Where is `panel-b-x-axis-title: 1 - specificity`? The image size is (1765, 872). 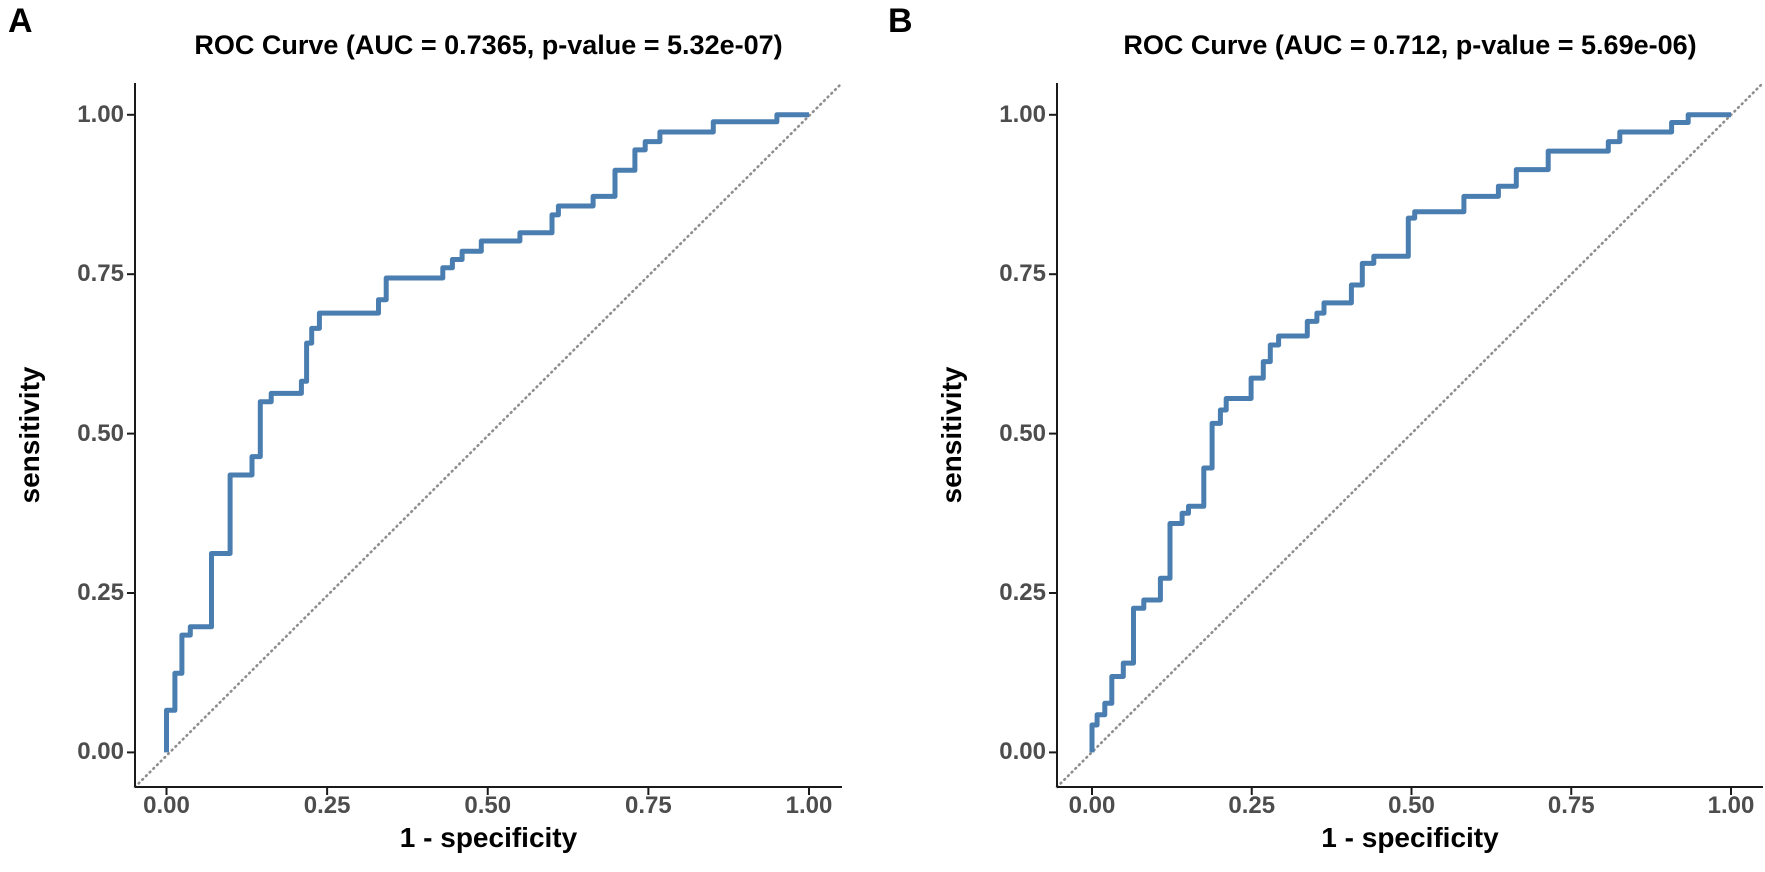 panel-b-x-axis-title: 1 - specificity is located at coordinates (1410, 837).